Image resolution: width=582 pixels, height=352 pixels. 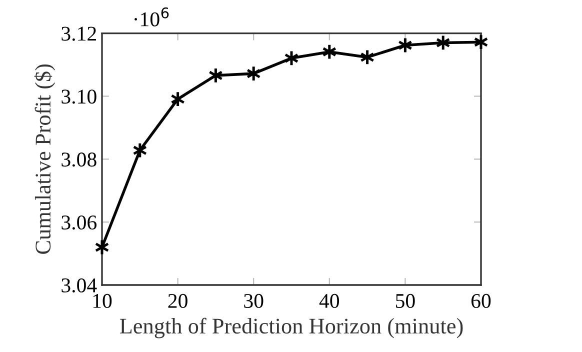 I want to click on y-tick-label: 3.08, so click(x=79, y=159).